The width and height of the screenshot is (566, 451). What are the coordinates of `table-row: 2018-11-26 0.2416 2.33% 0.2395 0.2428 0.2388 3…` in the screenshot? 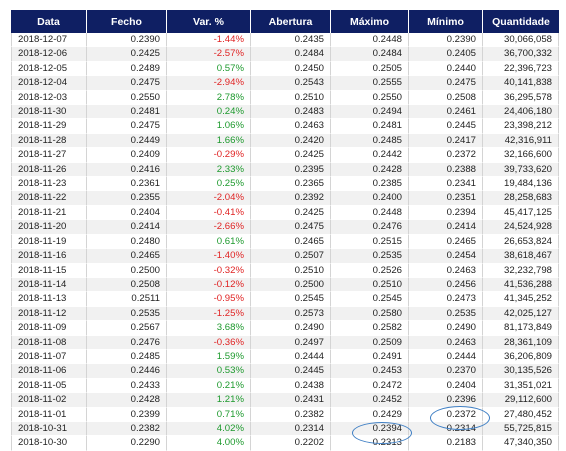 It's located at (285, 170).